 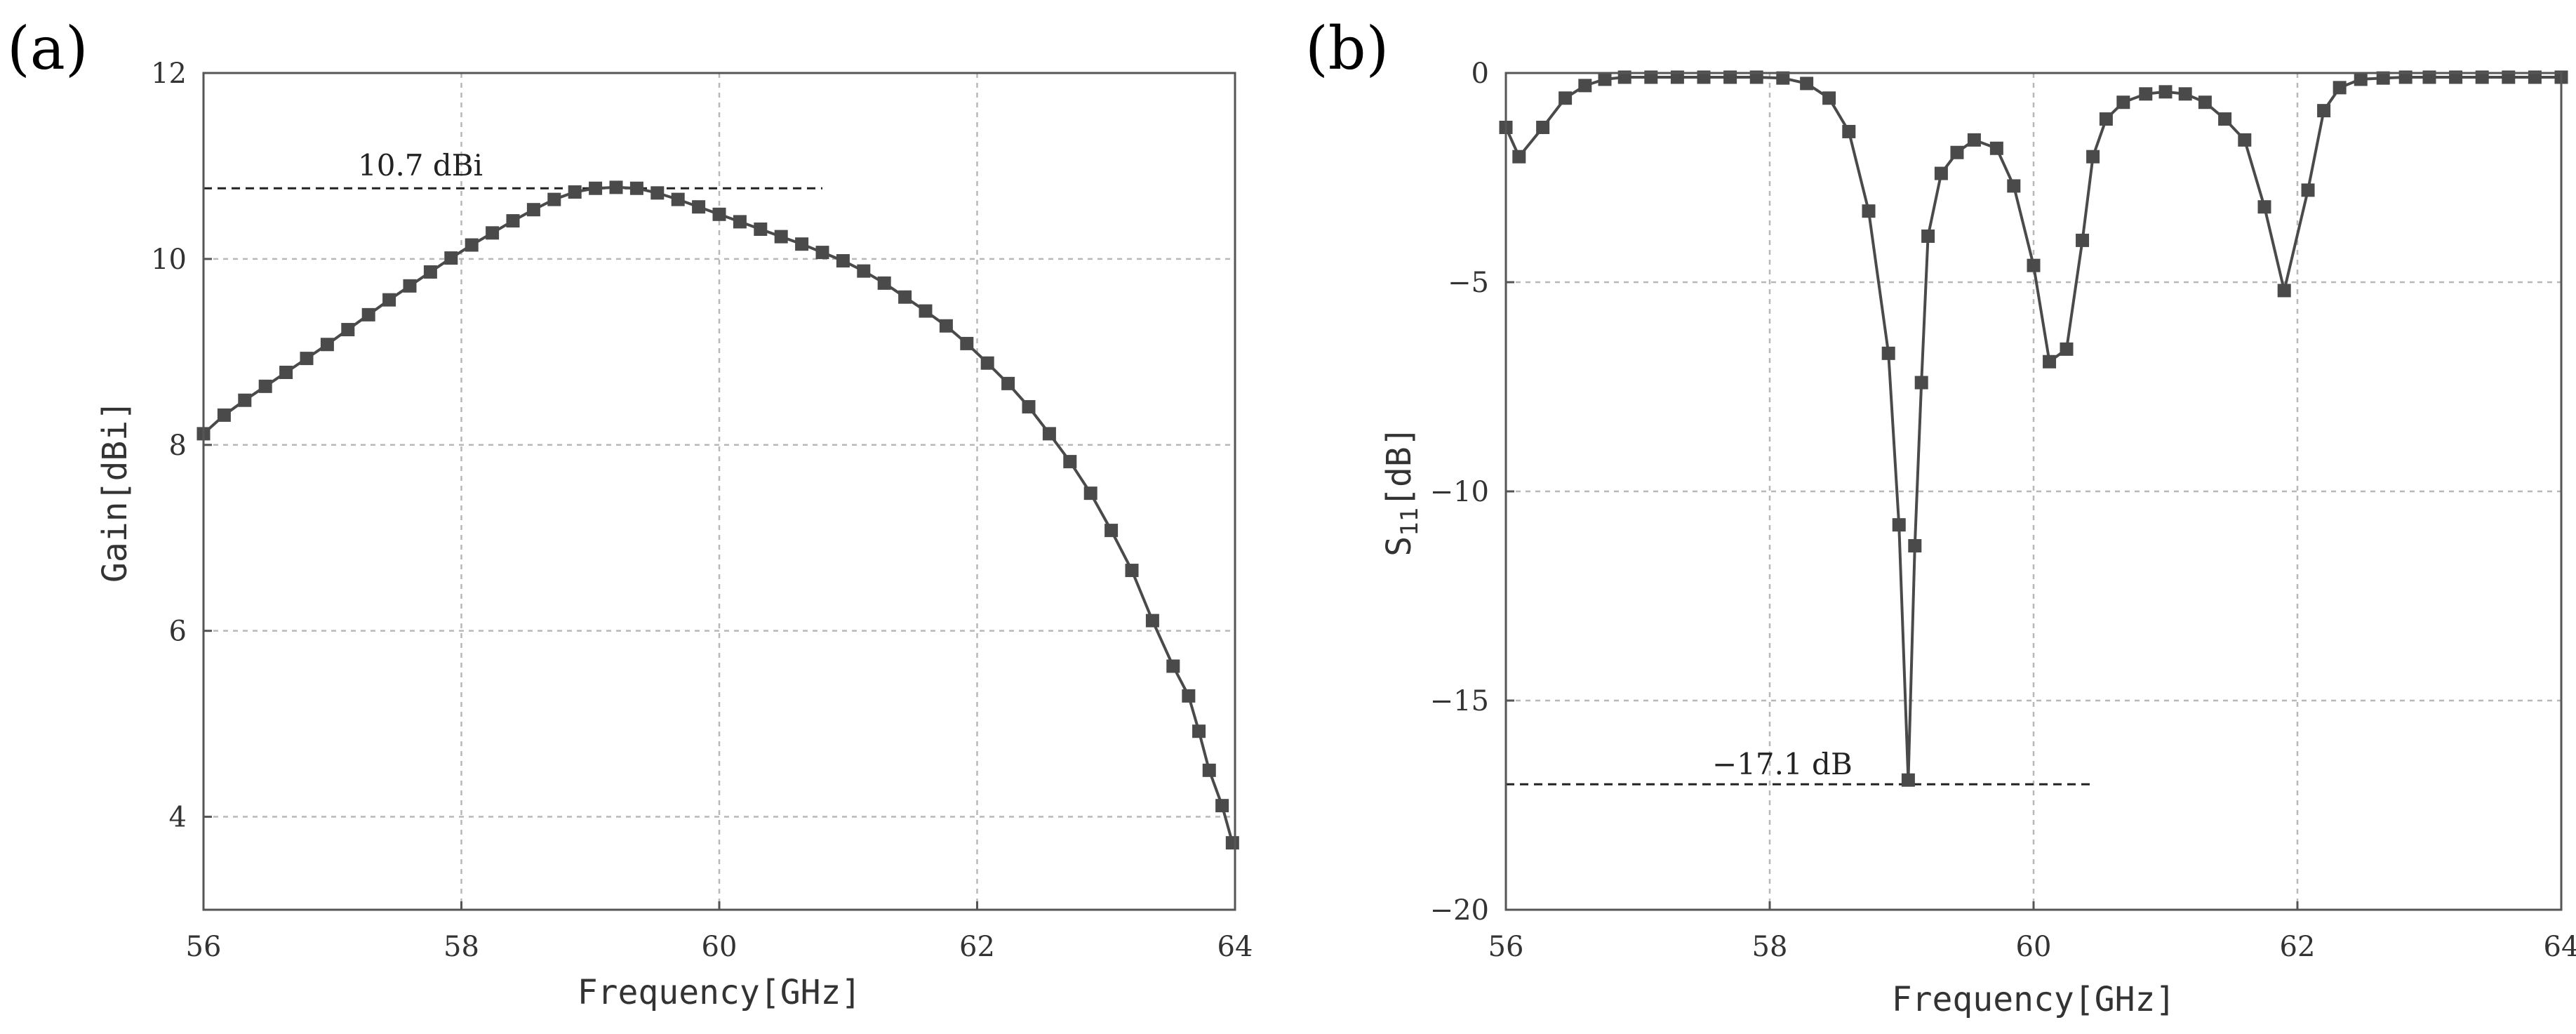 What do you see at coordinates (47, 48) in the screenshot?
I see `panel-a-label: (a)` at bounding box center [47, 48].